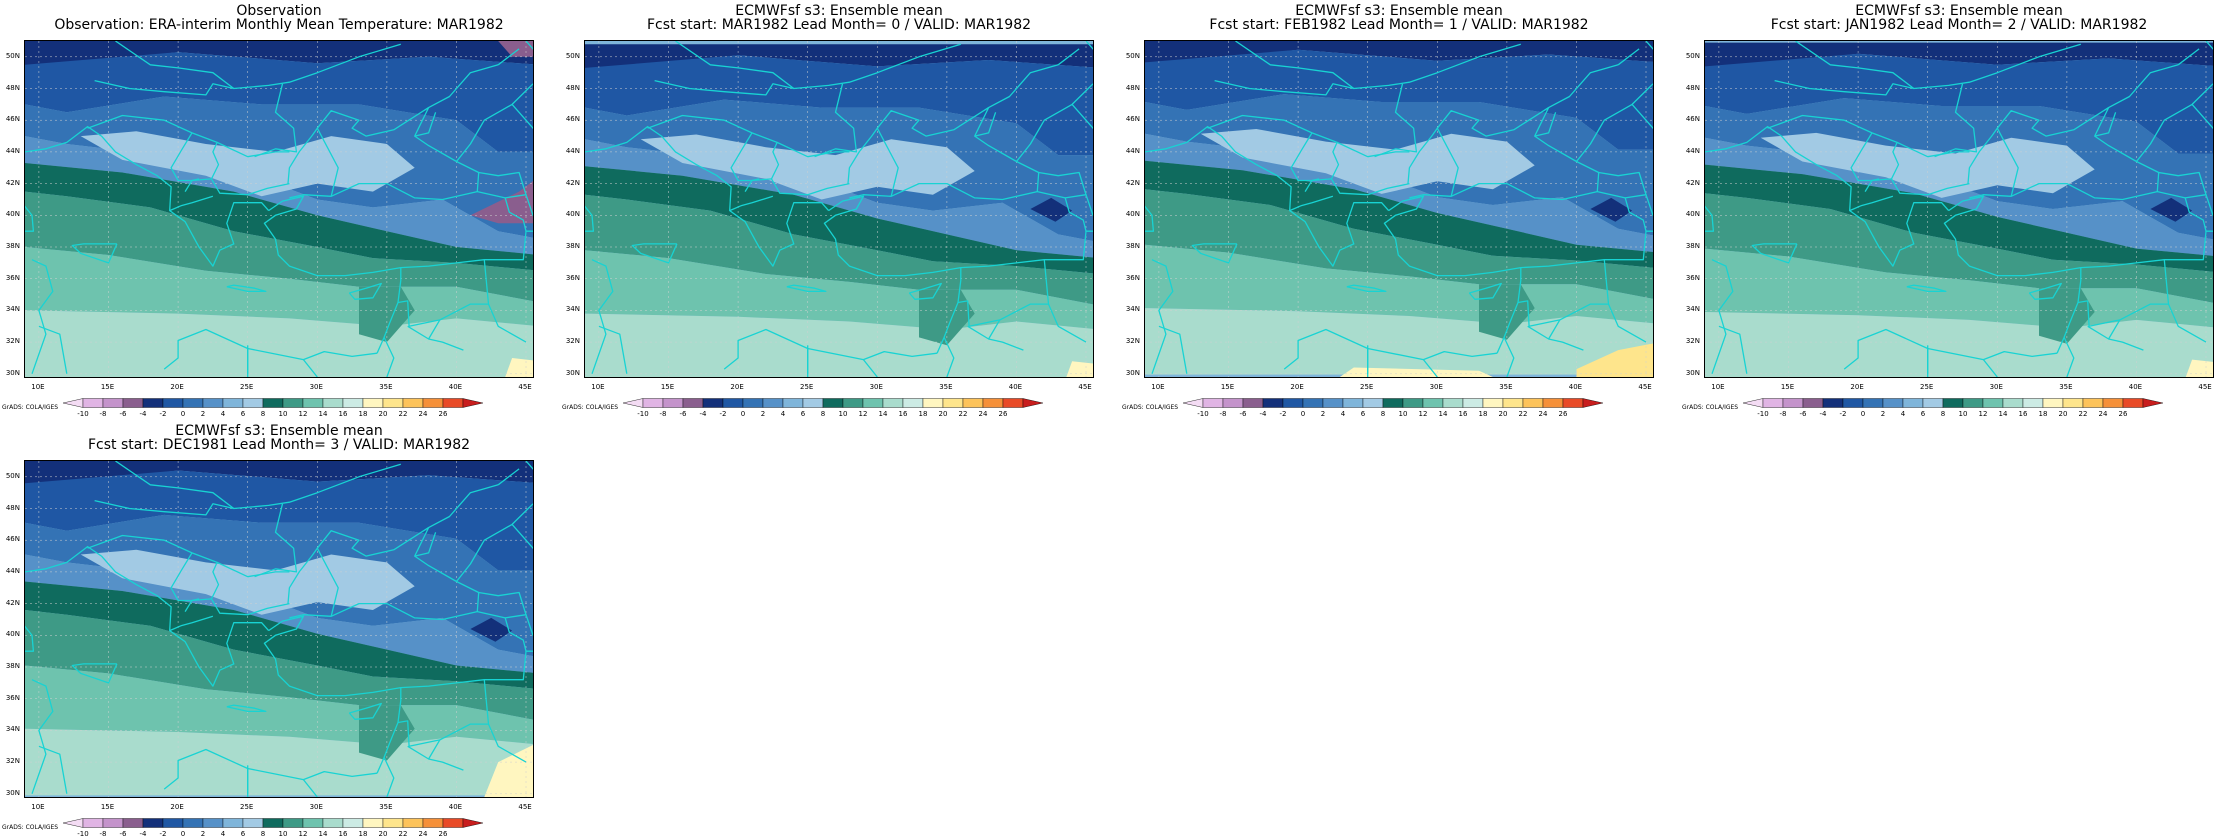 The height and width of the screenshot is (840, 2240). What do you see at coordinates (525, 807) in the screenshot?
I see `lon-label: 45E` at bounding box center [525, 807].